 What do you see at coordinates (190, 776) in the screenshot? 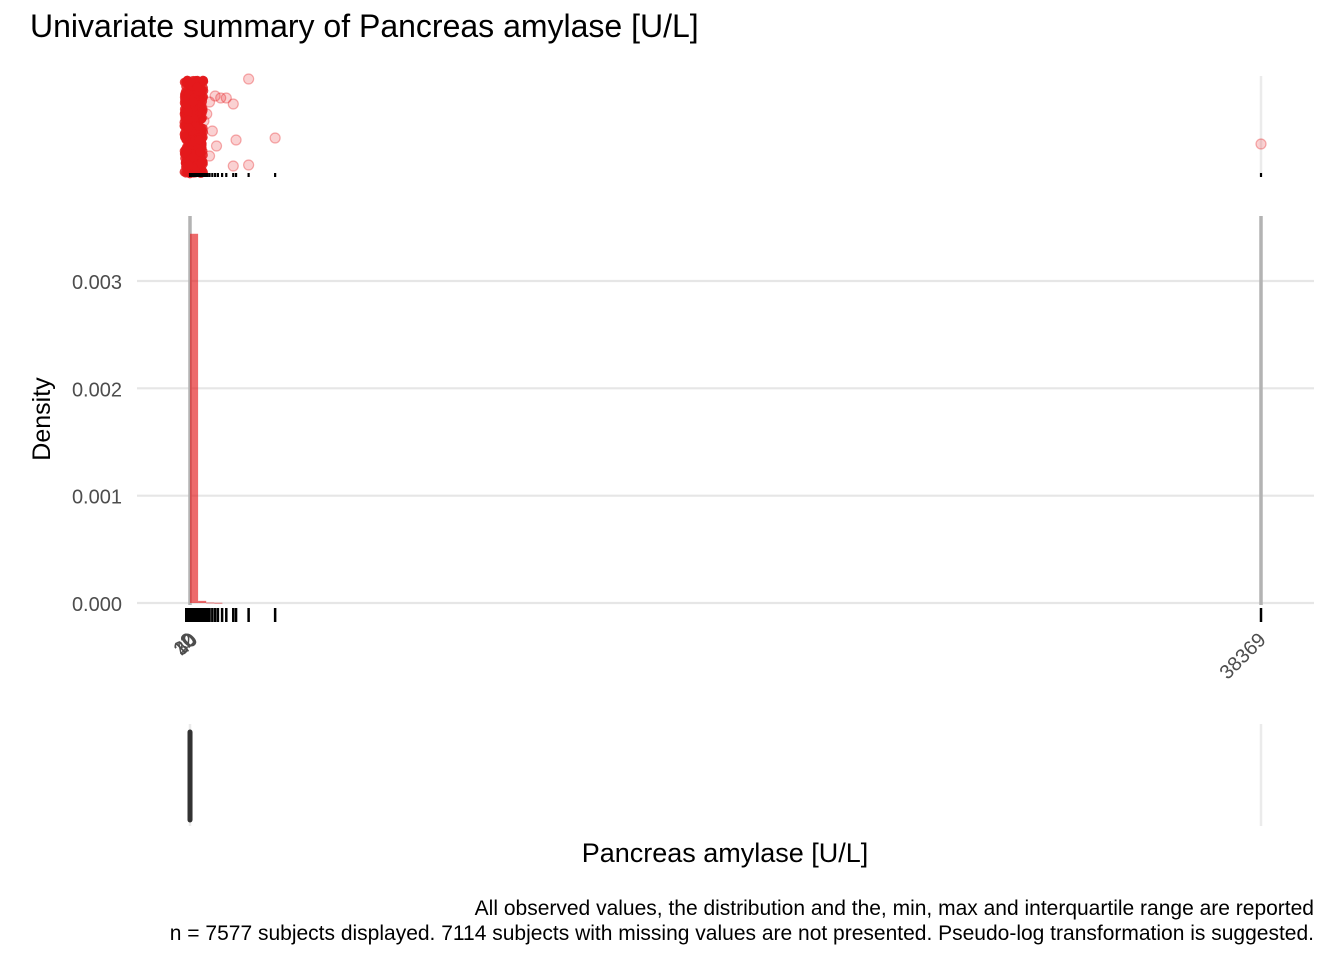
I see `boxplot` at bounding box center [190, 776].